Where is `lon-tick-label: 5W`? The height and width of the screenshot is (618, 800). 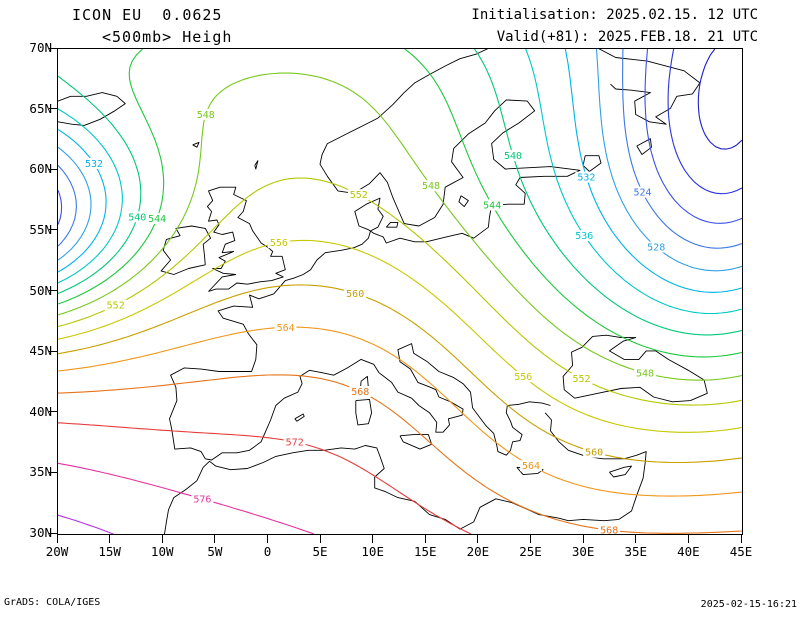
lon-tick-label: 5W is located at coordinates (215, 551).